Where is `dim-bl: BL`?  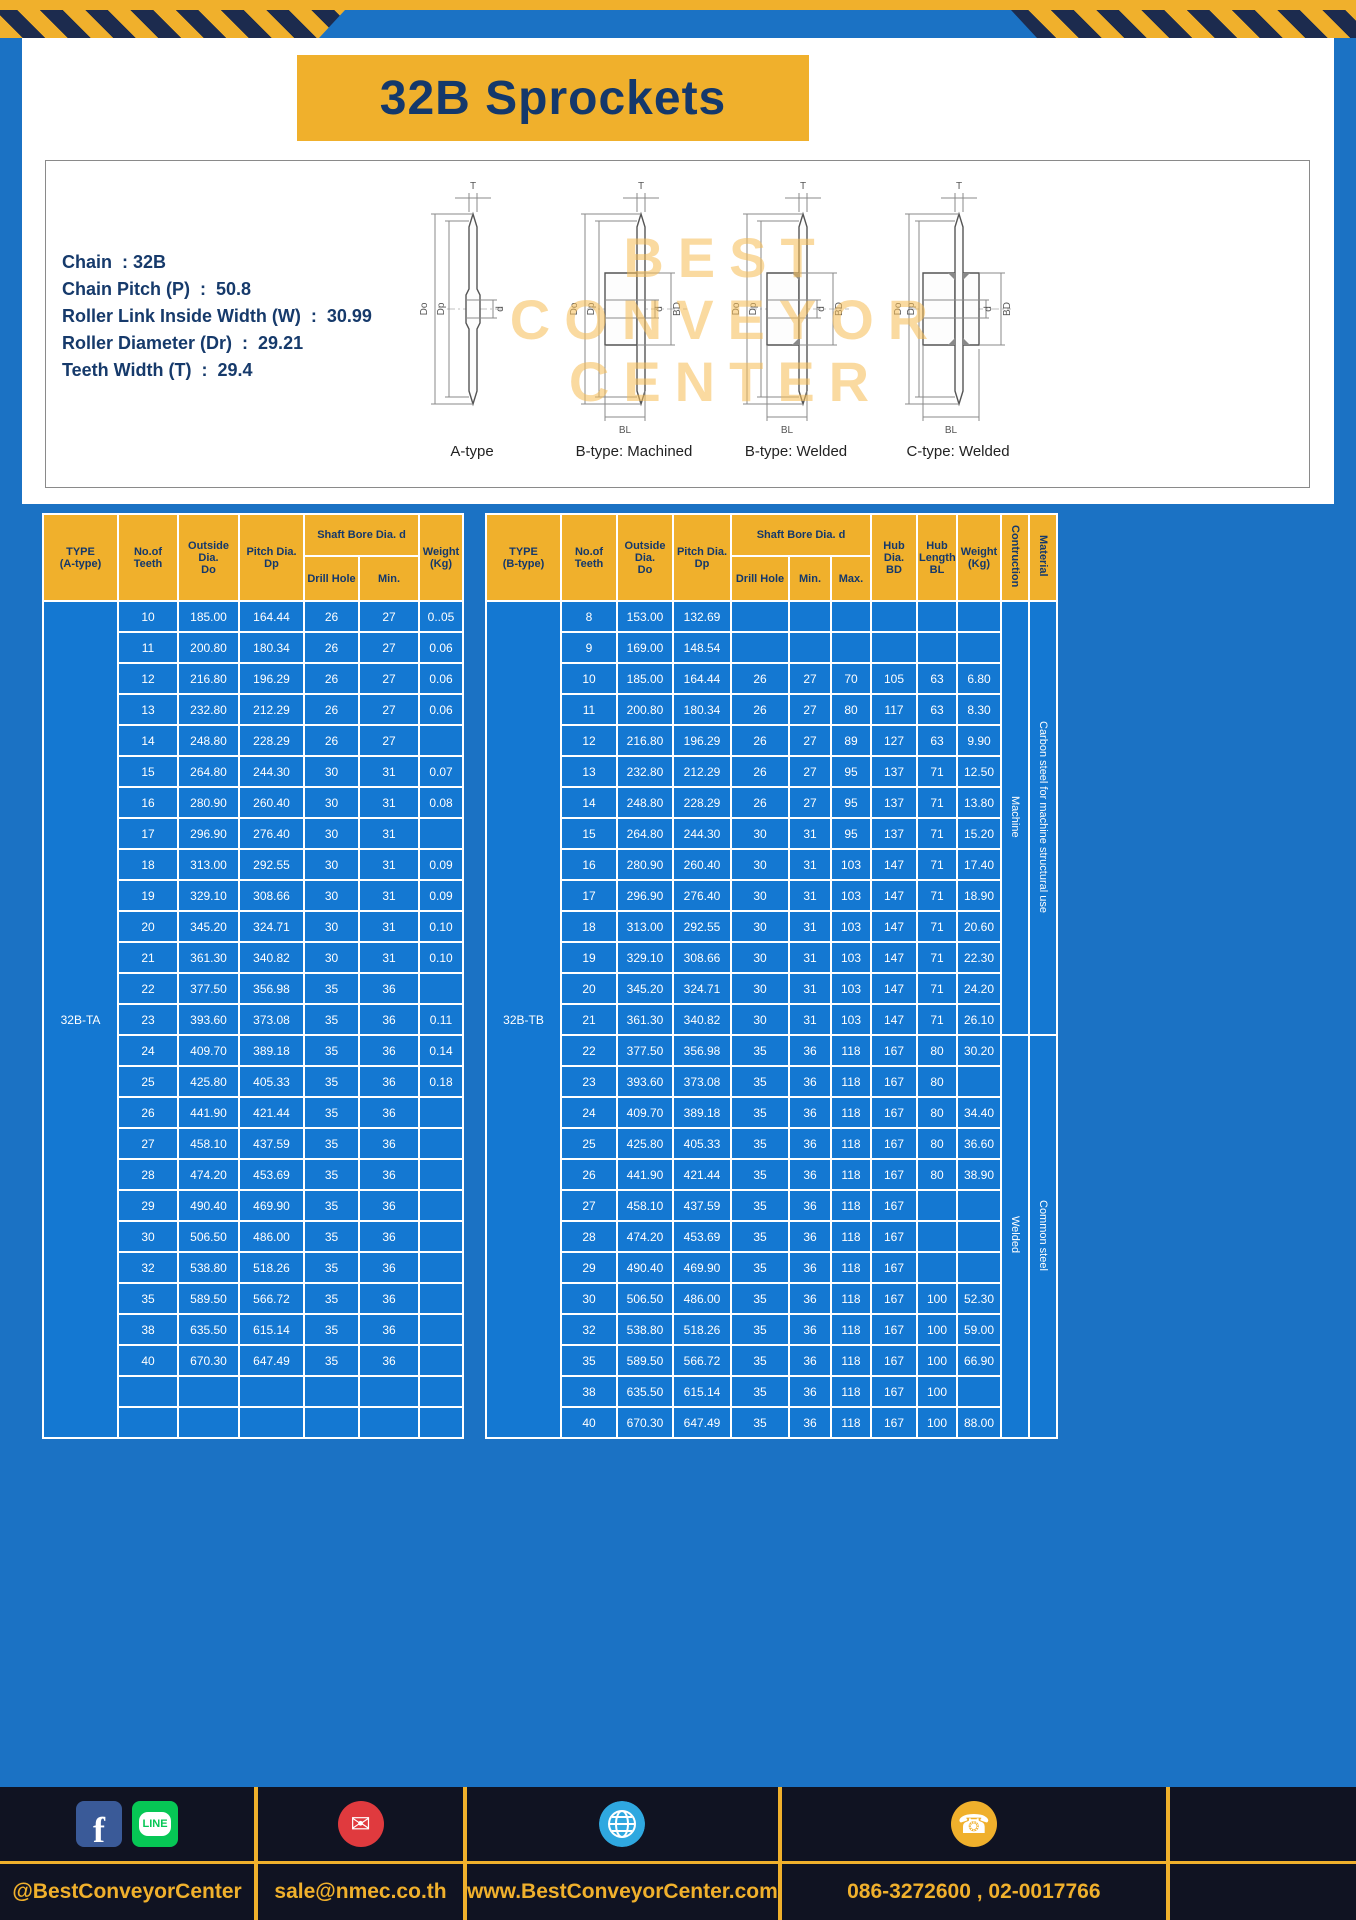
dim-bl: BL is located at coordinates (787, 430).